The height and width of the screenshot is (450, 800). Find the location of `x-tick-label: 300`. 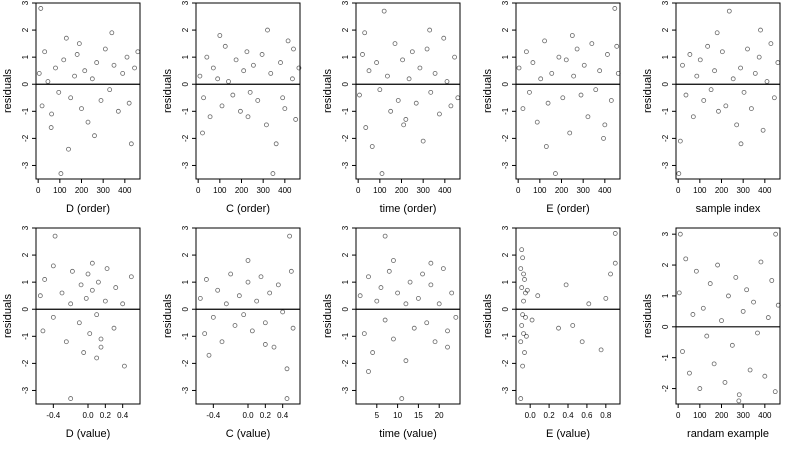

x-tick-label: 300 is located at coordinates (743, 415).